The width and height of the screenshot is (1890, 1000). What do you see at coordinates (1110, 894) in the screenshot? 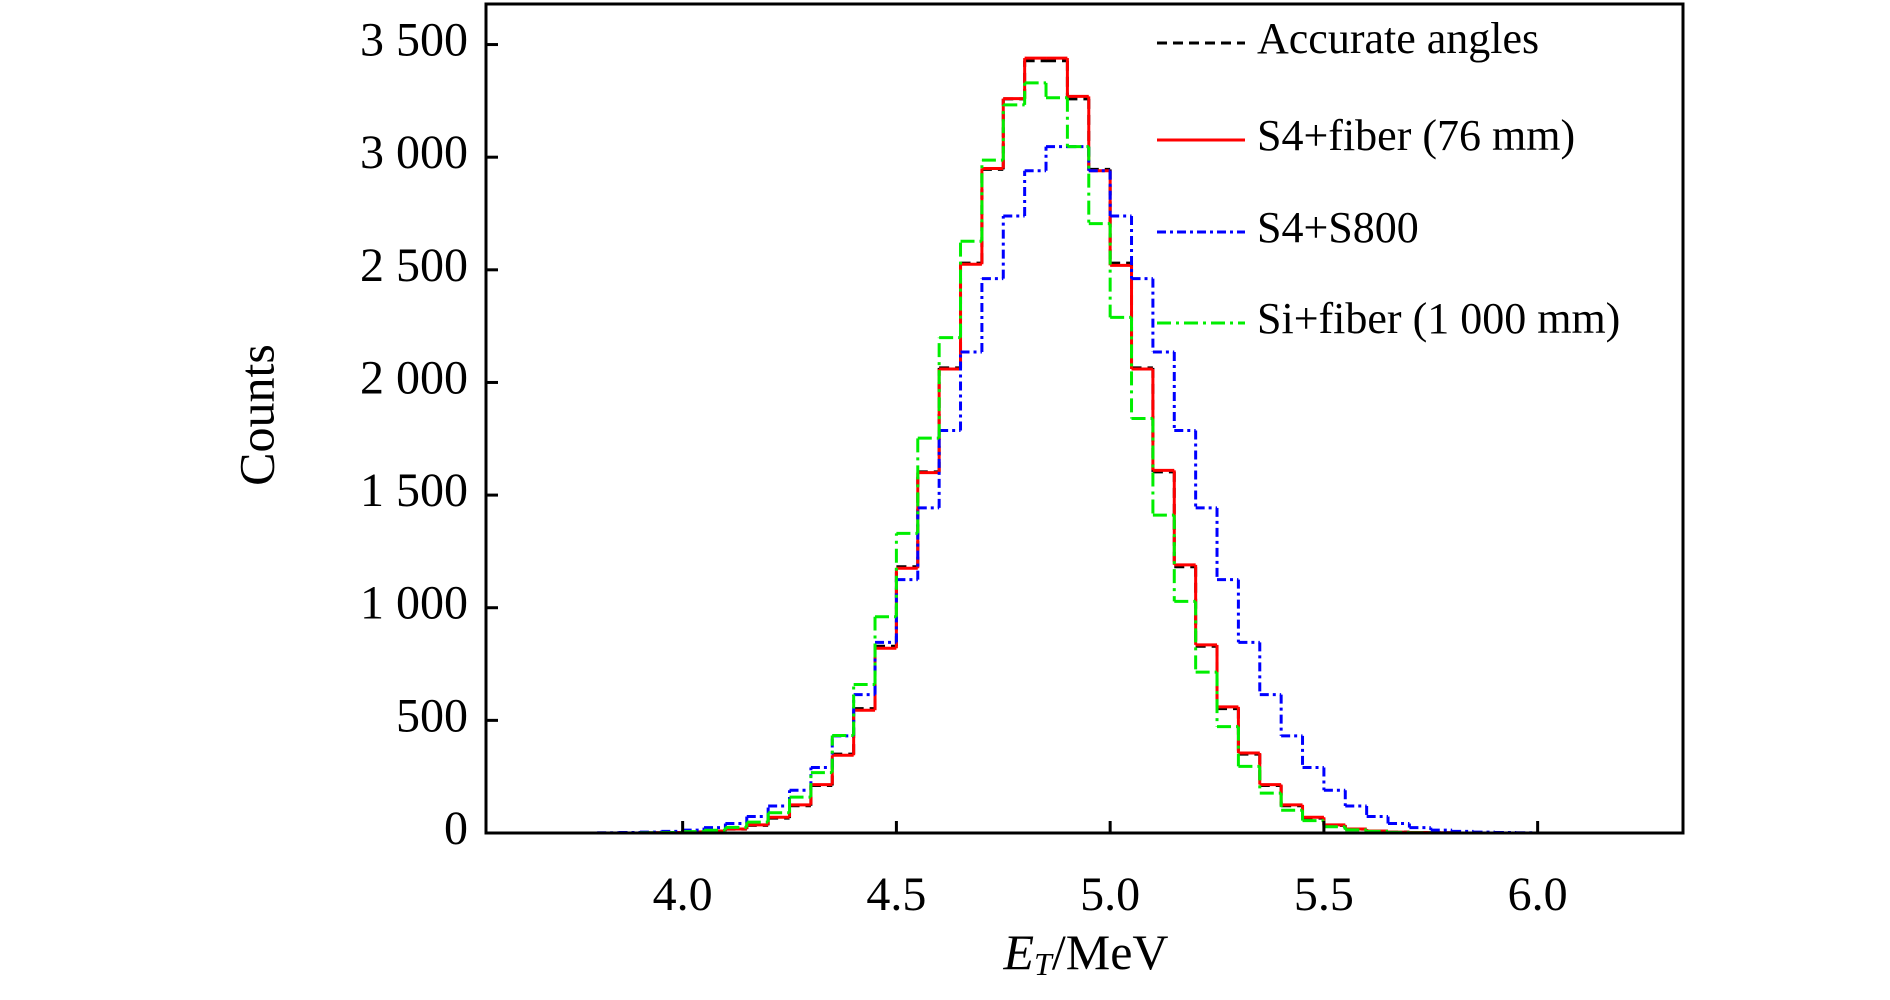
I see `x-tick-label: 5.0` at bounding box center [1110, 894].